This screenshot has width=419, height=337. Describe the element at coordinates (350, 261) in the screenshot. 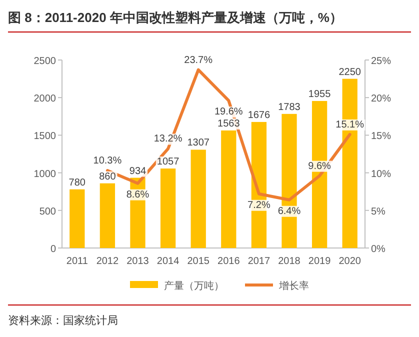

I see `x-tick-label: 2020` at that location.